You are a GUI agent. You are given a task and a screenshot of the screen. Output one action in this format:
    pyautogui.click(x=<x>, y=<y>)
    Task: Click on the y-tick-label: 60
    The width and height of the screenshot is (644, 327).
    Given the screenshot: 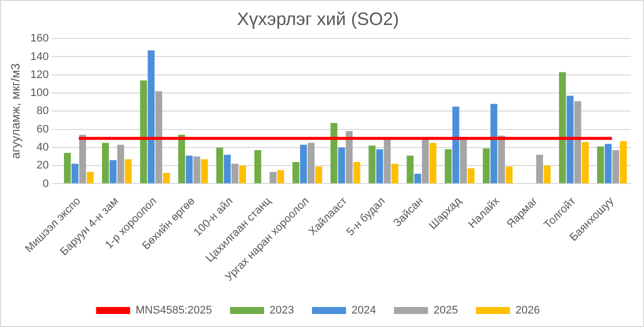 What is the action you would take?
    pyautogui.click(x=42, y=129)
    